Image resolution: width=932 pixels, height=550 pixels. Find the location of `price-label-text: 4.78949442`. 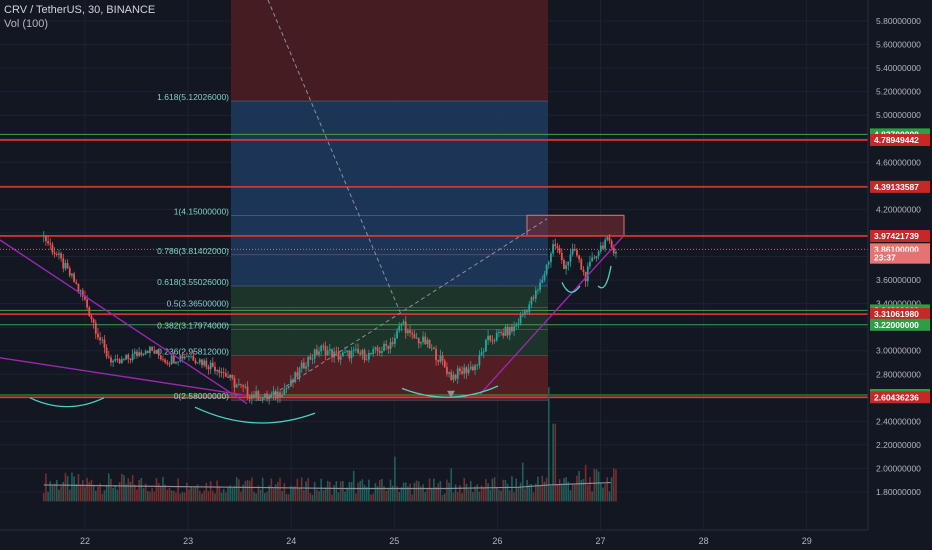

price-label-text: 4.78949442 is located at coordinates (896, 140).